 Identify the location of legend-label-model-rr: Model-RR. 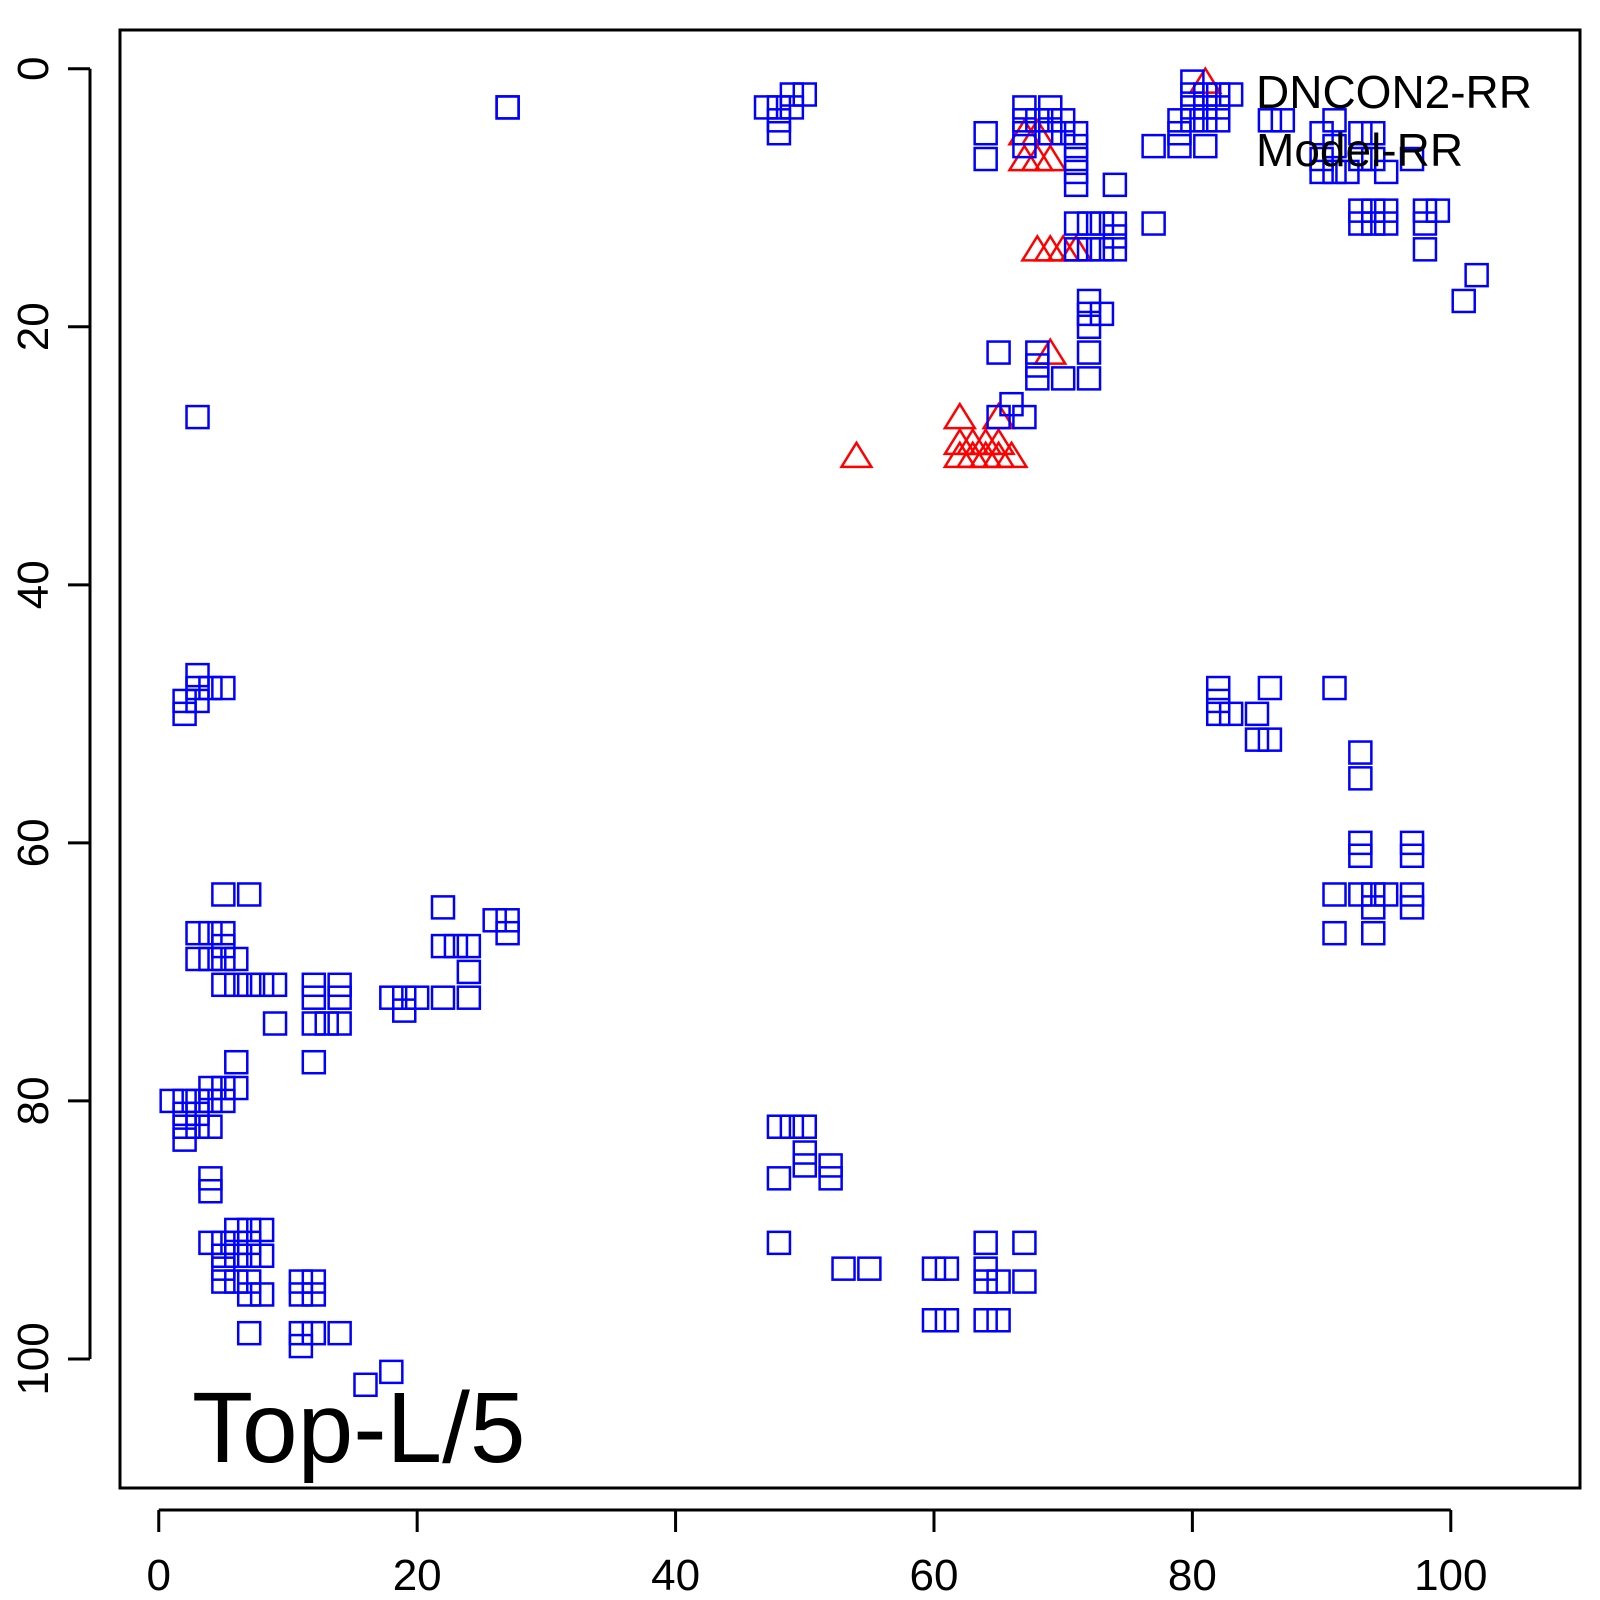
(1359, 150).